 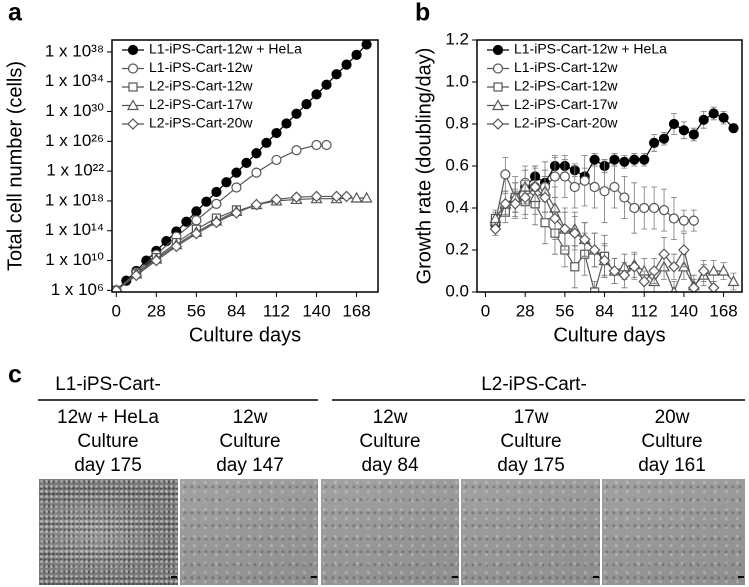 I want to click on panel-label: a, so click(x=15, y=13).